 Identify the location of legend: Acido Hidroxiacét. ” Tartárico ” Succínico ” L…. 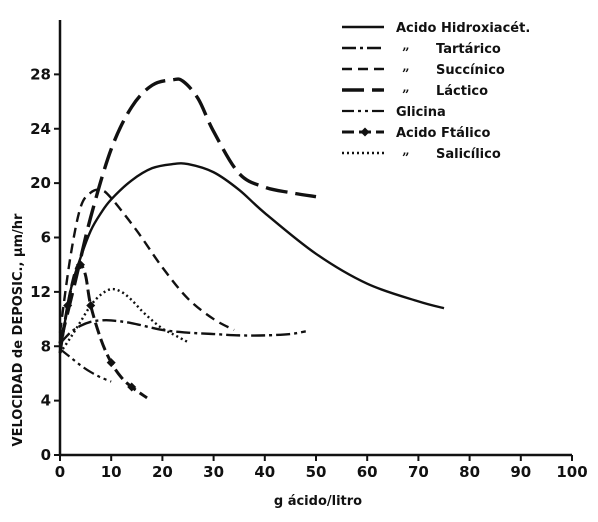
(436, 93).